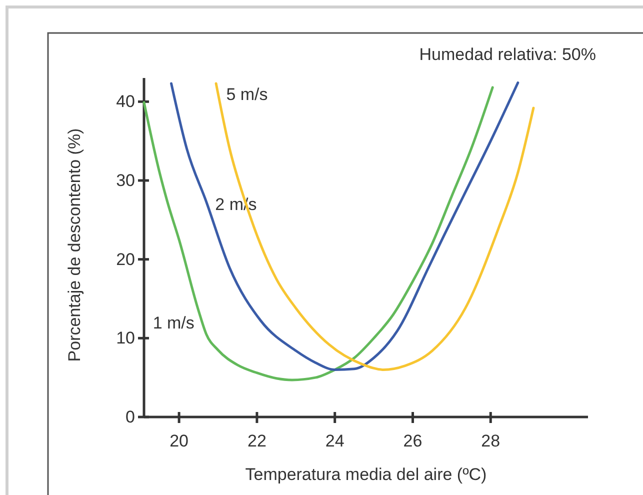 Image resolution: width=643 pixels, height=495 pixels. What do you see at coordinates (179, 440) in the screenshot?
I see `x-tick-label: 20` at bounding box center [179, 440].